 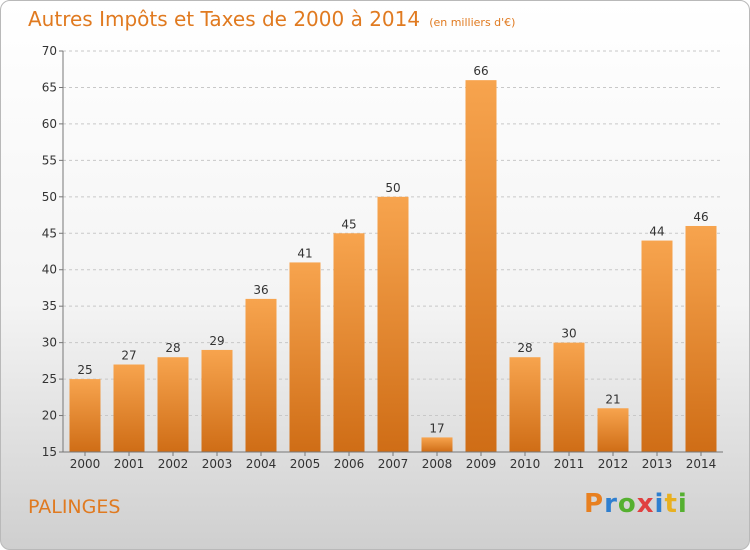 I want to click on y-tick-label: 25, so click(x=49, y=379).